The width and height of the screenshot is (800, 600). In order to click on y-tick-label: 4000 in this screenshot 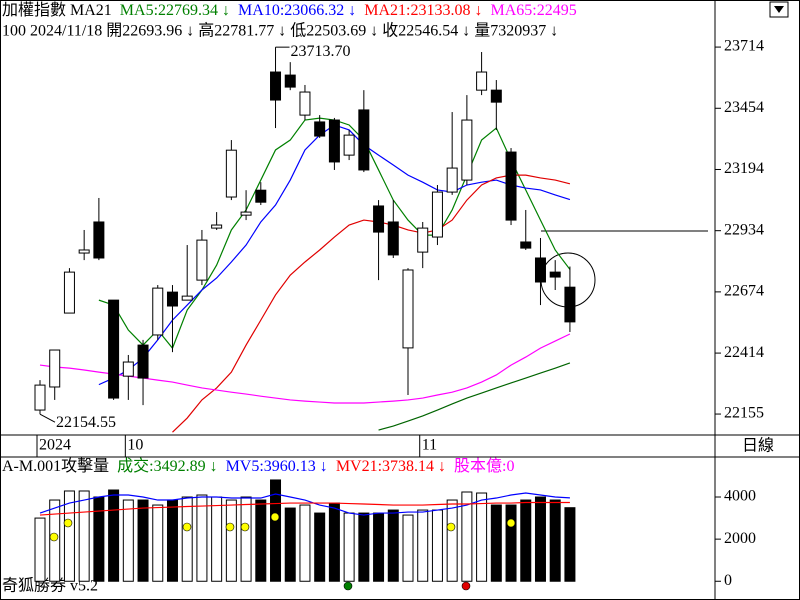, I will do `click(740, 496)`.